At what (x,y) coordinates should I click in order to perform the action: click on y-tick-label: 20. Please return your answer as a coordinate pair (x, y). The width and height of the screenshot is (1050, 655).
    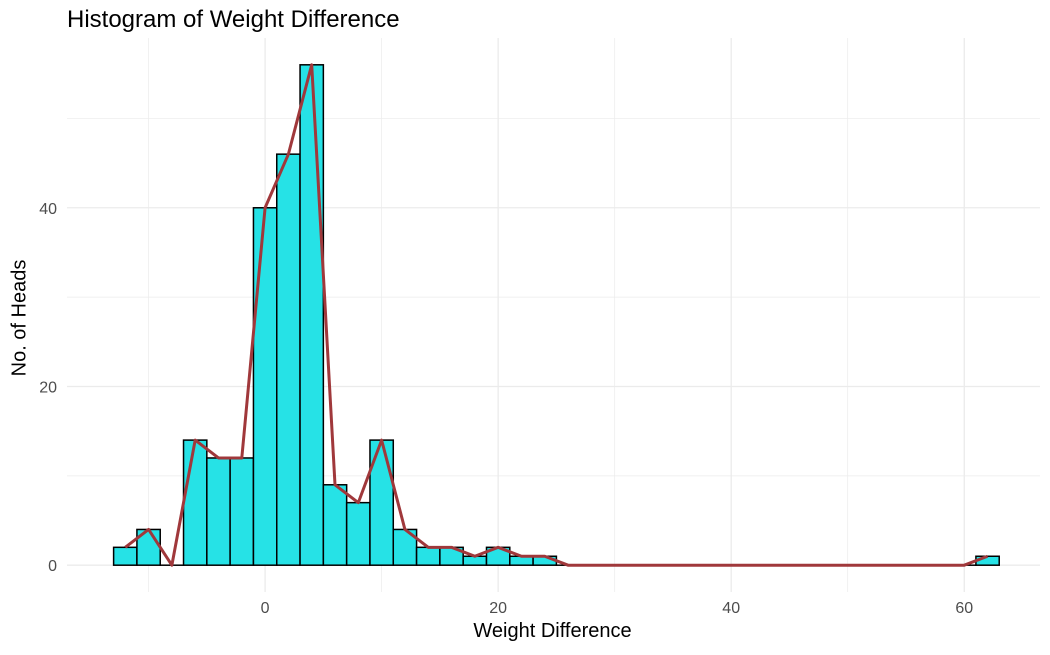
    Looking at the image, I should click on (48, 387).